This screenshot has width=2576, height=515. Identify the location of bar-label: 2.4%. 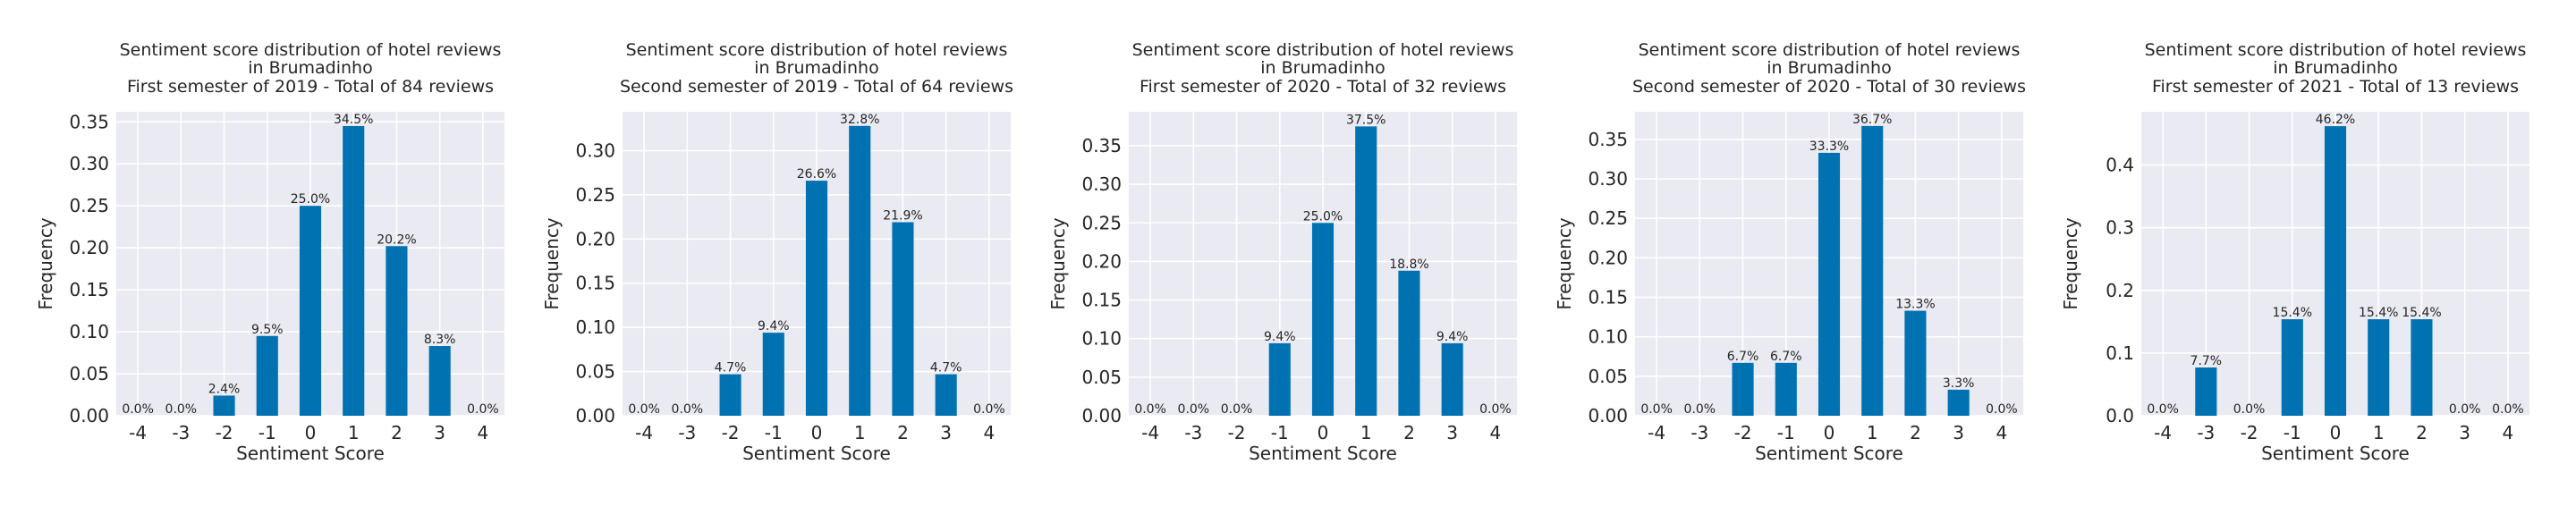
(224, 389).